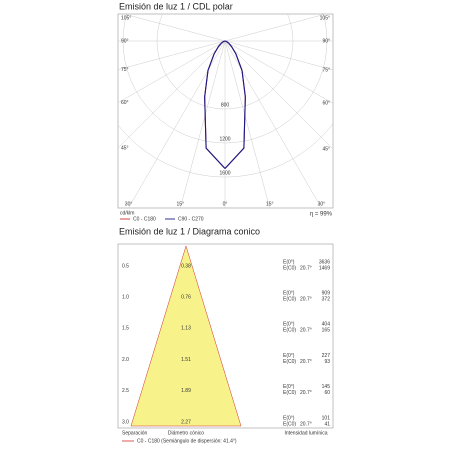 The width and height of the screenshot is (452, 452). Describe the element at coordinates (324, 268) in the screenshot. I see `ec0-value: 1469` at that location.